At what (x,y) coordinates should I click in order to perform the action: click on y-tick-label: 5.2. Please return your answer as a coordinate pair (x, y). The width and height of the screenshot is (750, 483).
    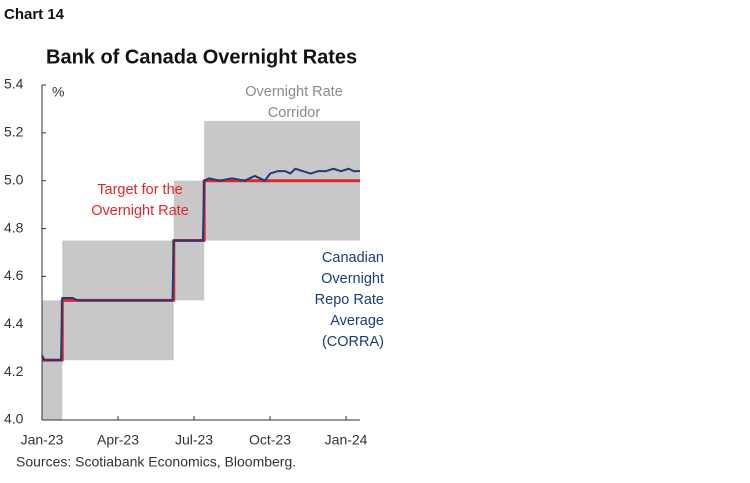
    Looking at the image, I should click on (14, 132).